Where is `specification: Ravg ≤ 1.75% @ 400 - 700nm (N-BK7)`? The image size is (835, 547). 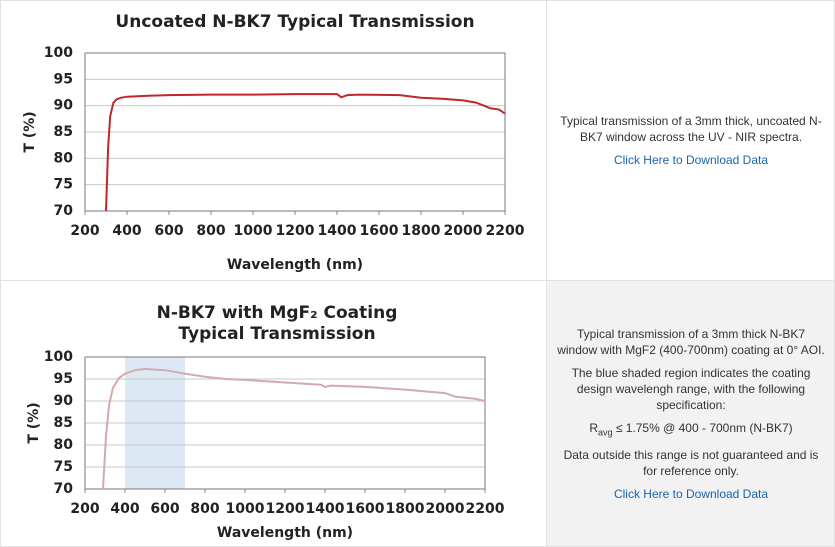
specification: Ravg ≤ 1.75% @ 400 - 700nm (N-BK7) is located at coordinates (690, 430).